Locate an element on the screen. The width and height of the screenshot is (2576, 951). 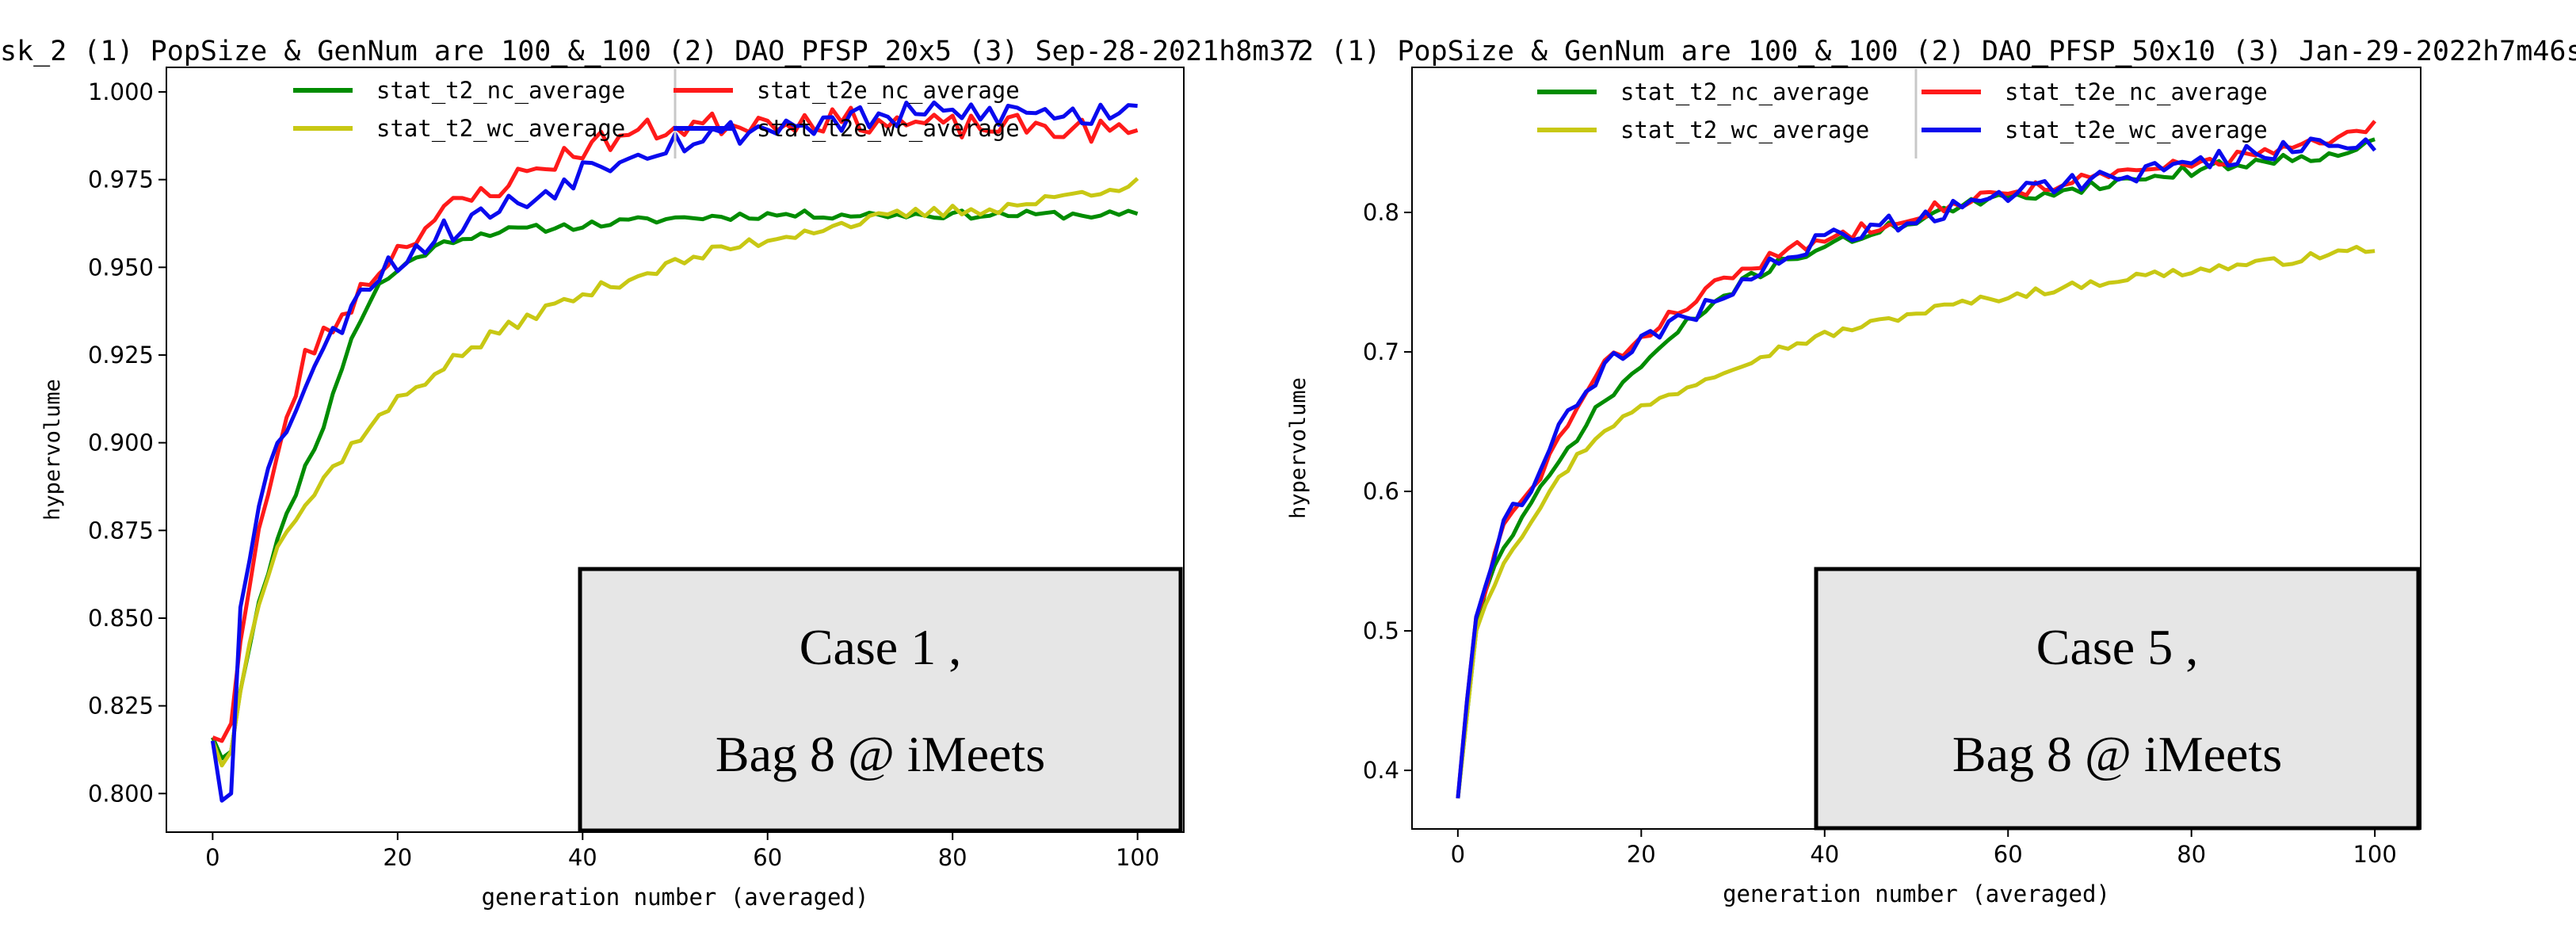
y-tick-label: 0.800 is located at coordinates (121, 793).